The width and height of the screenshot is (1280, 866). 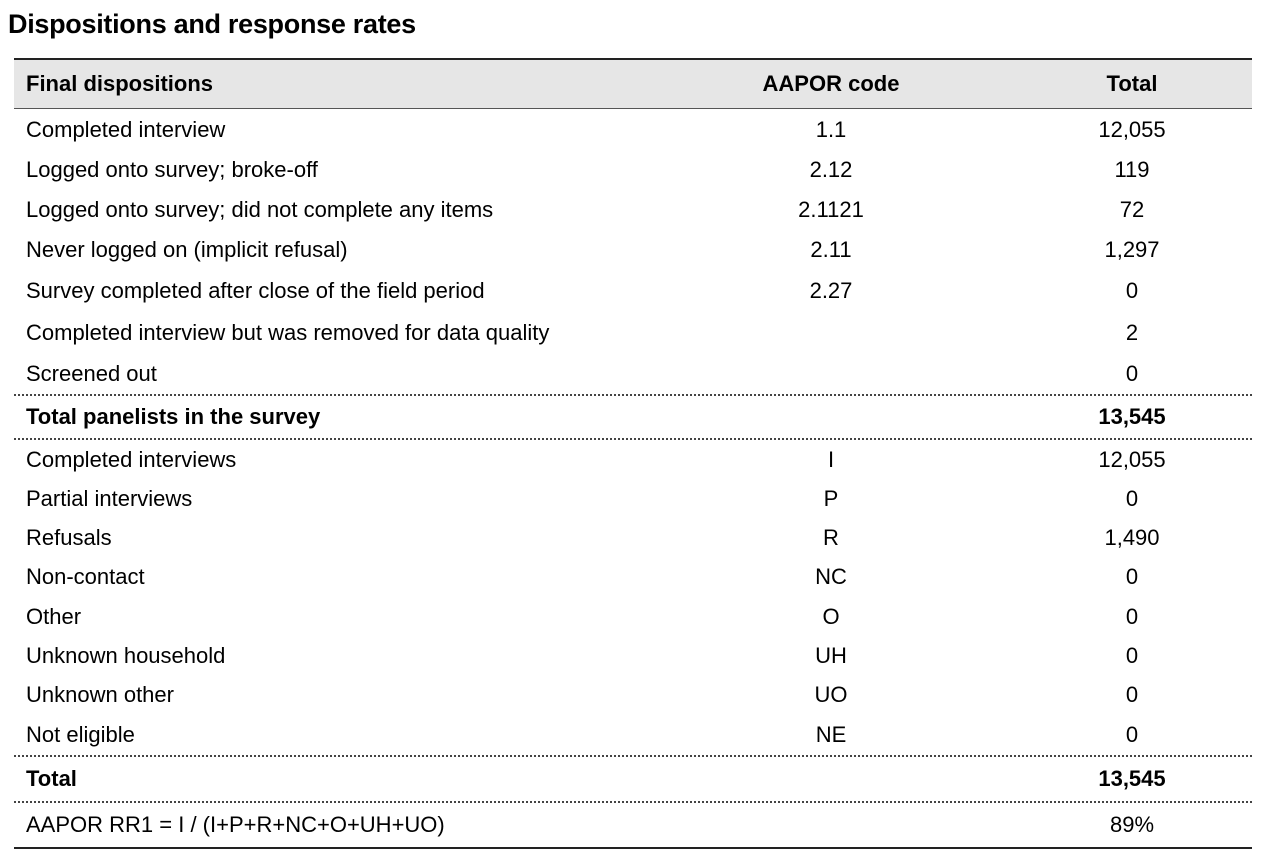 I want to click on row-label: Unknown other, so click(x=100, y=694).